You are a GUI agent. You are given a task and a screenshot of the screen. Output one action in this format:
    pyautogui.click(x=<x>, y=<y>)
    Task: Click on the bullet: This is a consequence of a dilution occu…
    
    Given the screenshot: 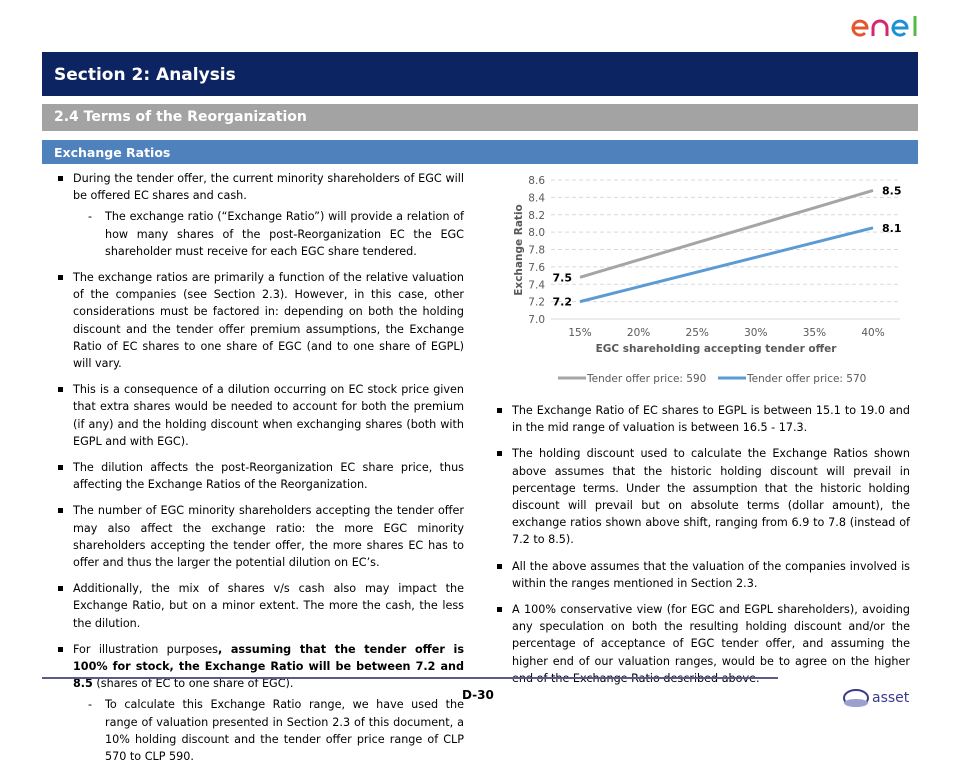 What is the action you would take?
    pyautogui.click(x=261, y=415)
    